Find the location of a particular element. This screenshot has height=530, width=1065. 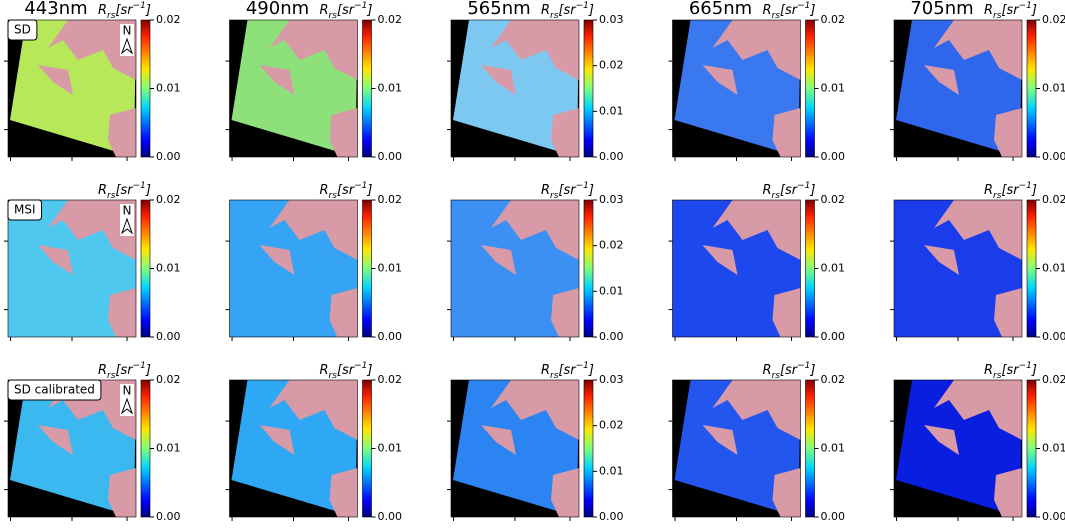

column-title: 443nm is located at coordinates (55, 9).